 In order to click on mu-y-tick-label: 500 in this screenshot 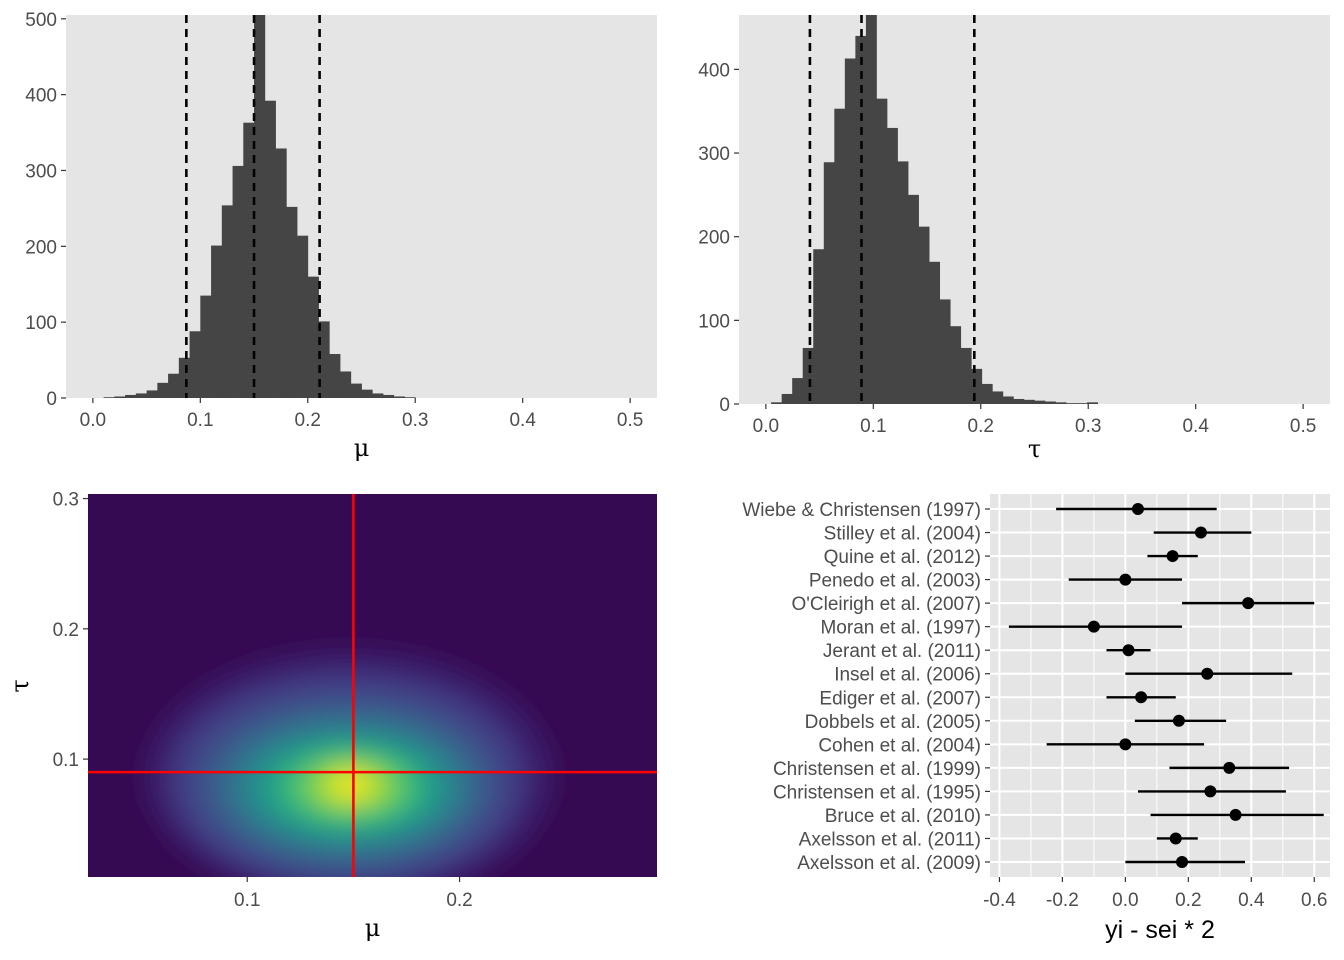, I will do `click(41, 20)`.